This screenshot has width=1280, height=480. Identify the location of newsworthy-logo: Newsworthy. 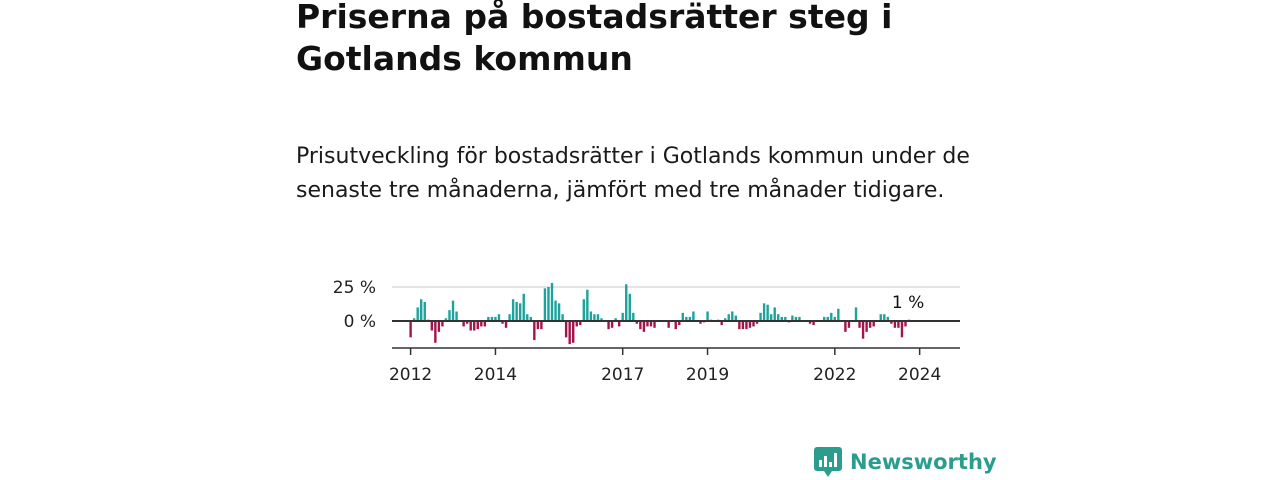
(905, 462).